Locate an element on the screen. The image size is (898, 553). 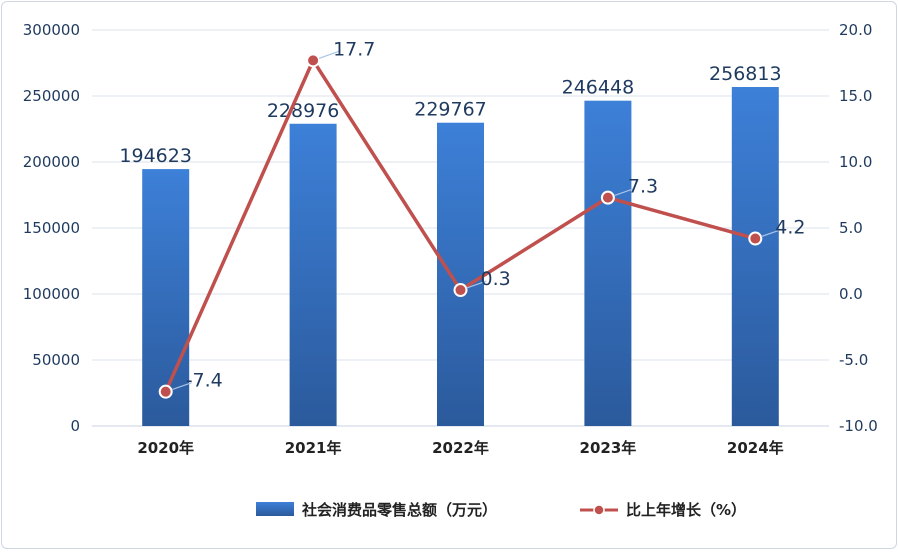
category-label: 2024年 is located at coordinates (755, 448).